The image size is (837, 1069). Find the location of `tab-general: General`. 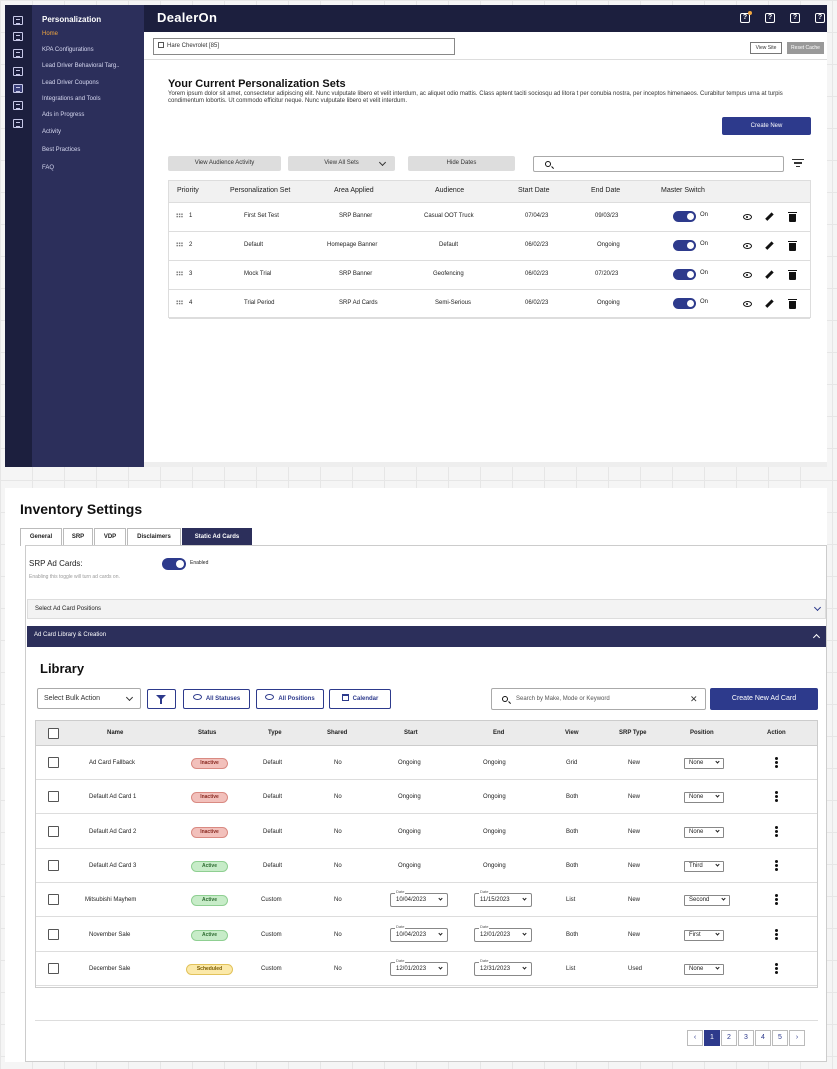

tab-general: General is located at coordinates (41, 537).